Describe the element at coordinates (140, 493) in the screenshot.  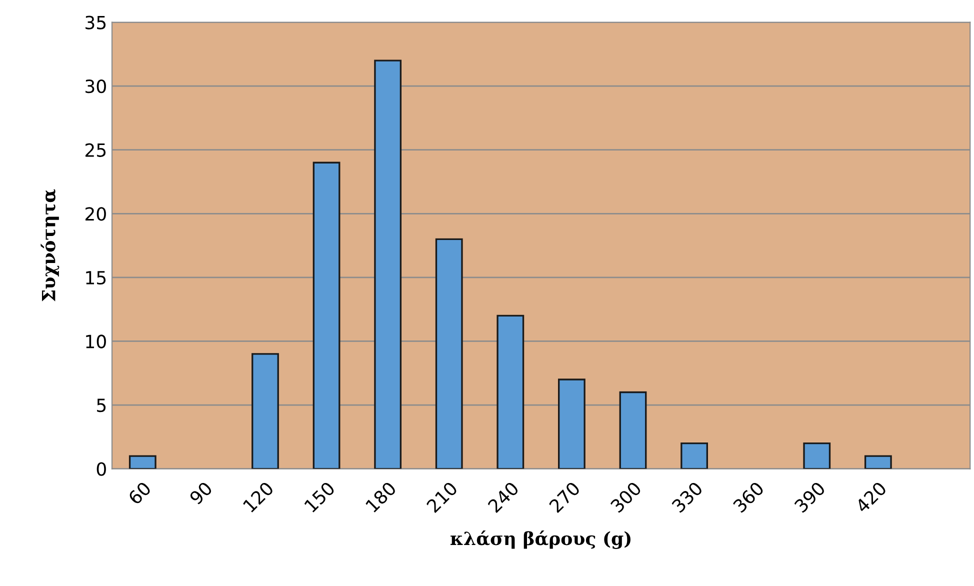
I see `x-tick-label: 60` at that location.